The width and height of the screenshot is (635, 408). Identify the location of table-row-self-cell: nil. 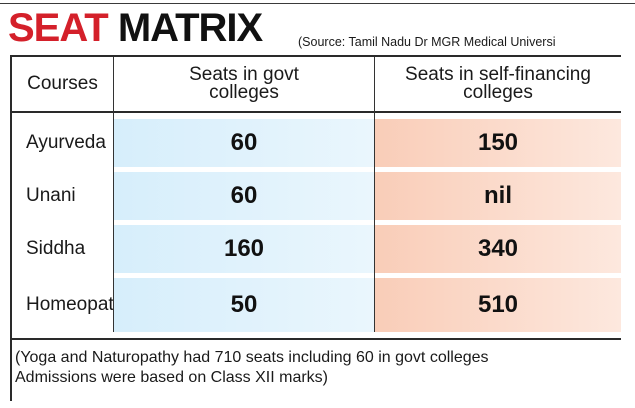
(498, 196).